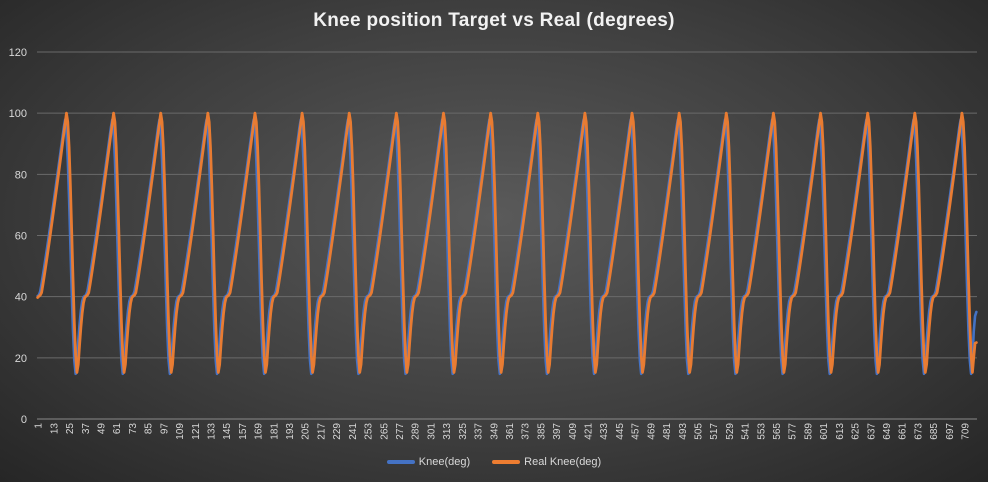  What do you see at coordinates (840, 431) in the screenshot?
I see `x-tick-label: 613` at bounding box center [840, 431].